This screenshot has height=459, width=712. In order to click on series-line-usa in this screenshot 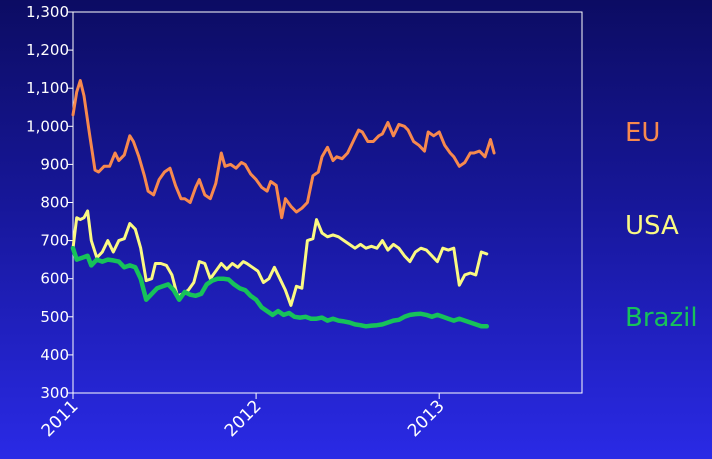, I will do `click(280, 258)`.